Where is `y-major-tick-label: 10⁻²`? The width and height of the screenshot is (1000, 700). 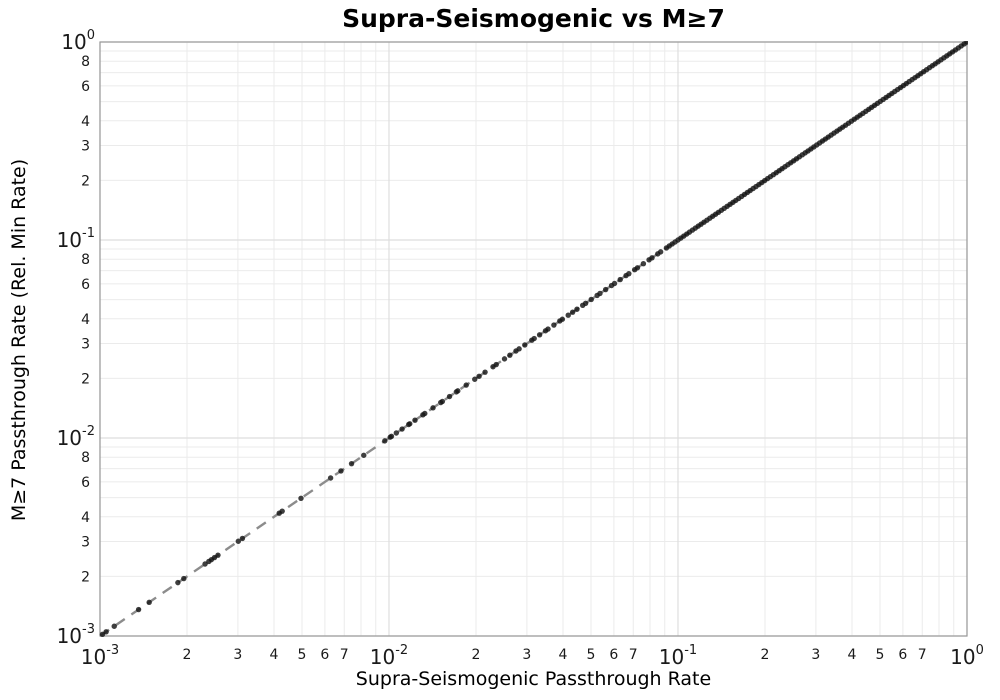 y-major-tick-label: 10⁻² is located at coordinates (76, 437).